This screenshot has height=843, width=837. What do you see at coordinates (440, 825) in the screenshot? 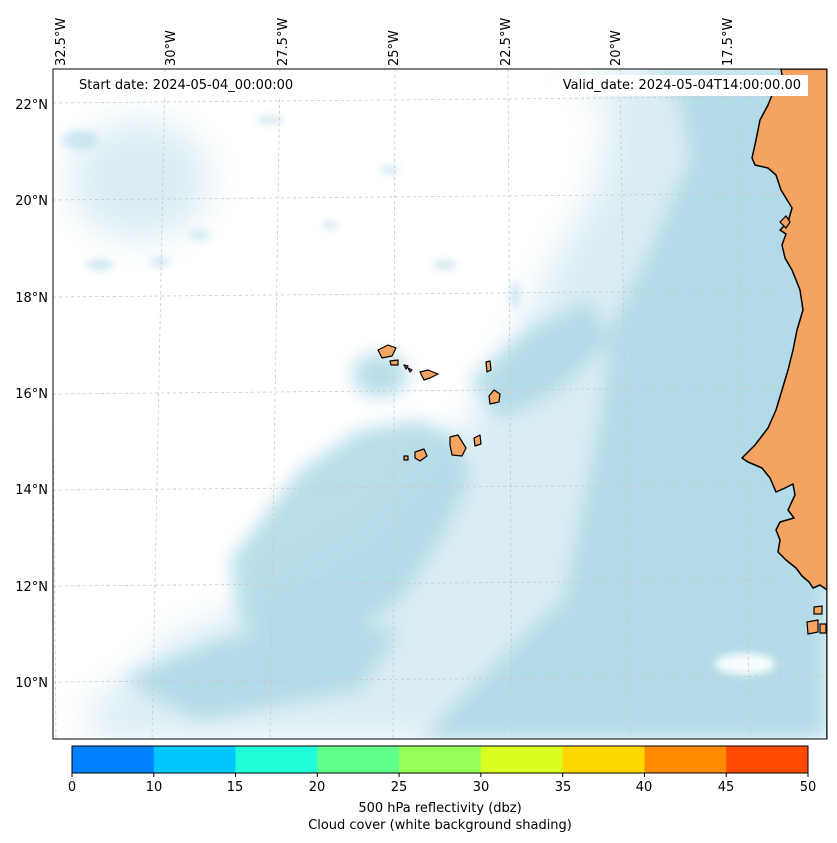
I see `colorbar-sublabel: Cloud cover (white background shading)` at bounding box center [440, 825].